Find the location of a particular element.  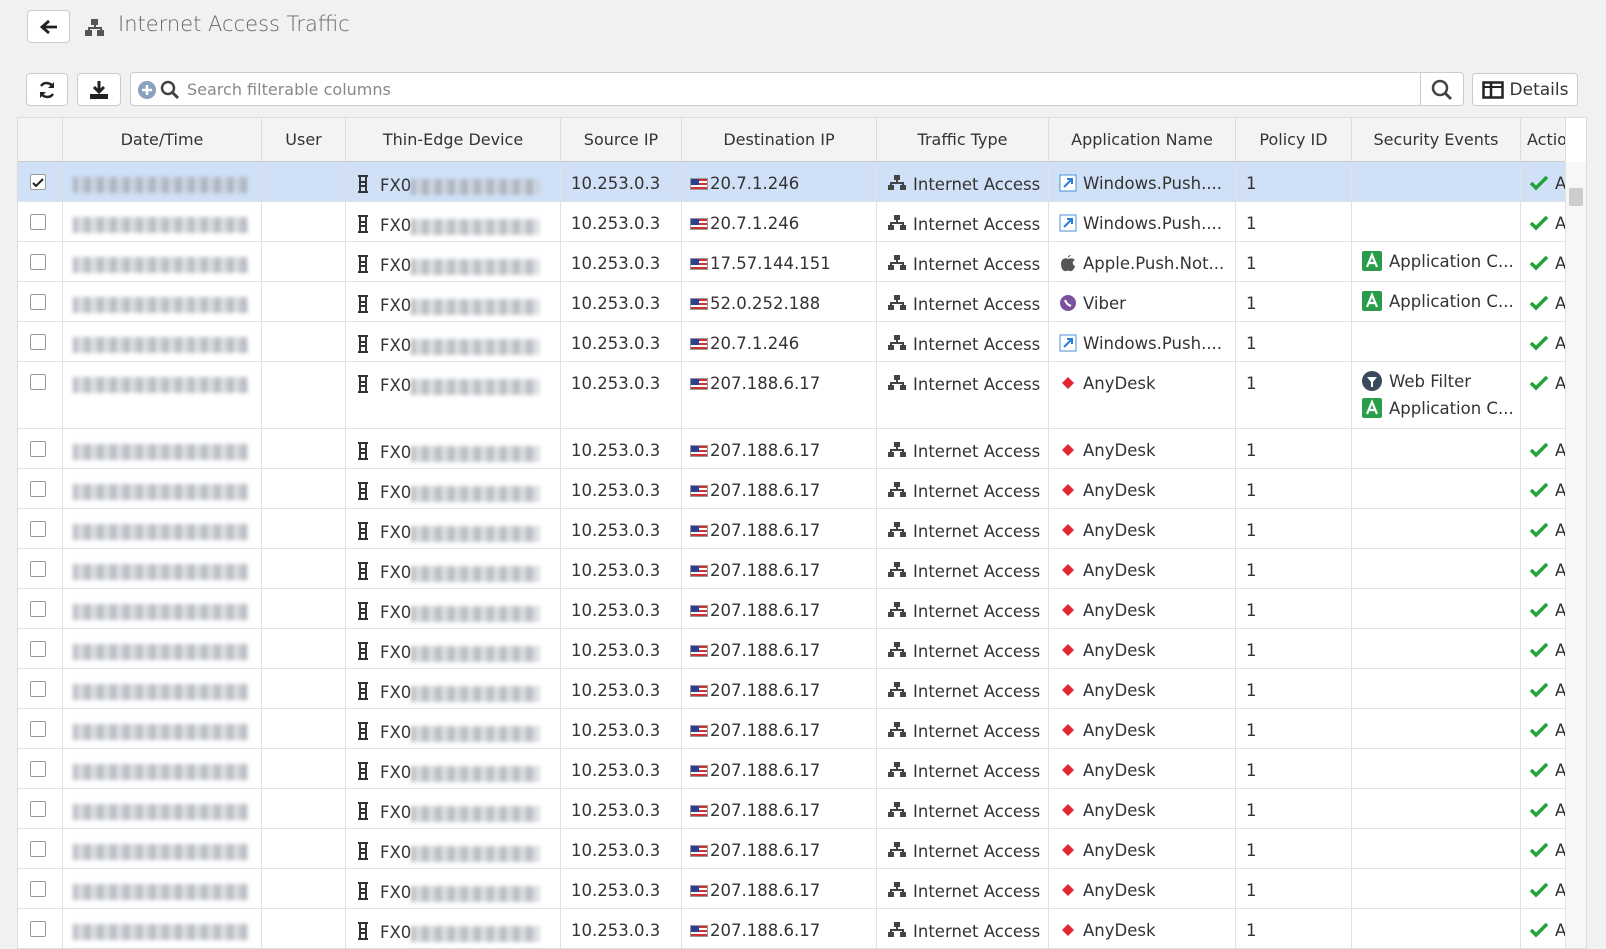

policy-id: 1 is located at coordinates (1251, 383).